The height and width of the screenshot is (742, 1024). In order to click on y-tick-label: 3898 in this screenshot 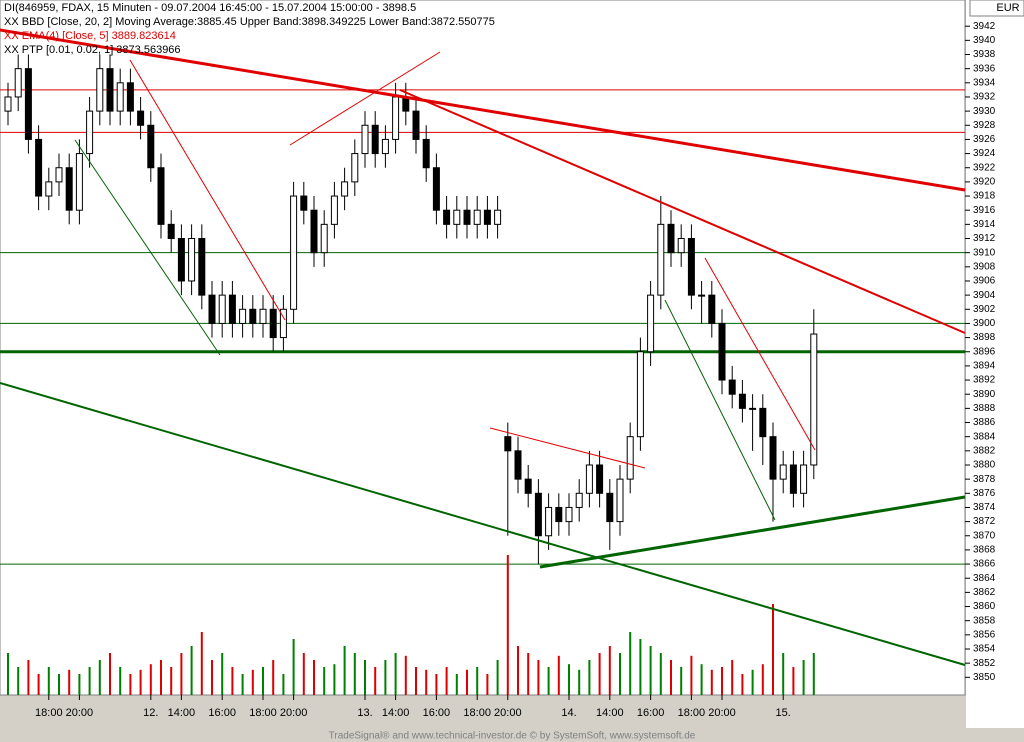, I will do `click(984, 337)`.